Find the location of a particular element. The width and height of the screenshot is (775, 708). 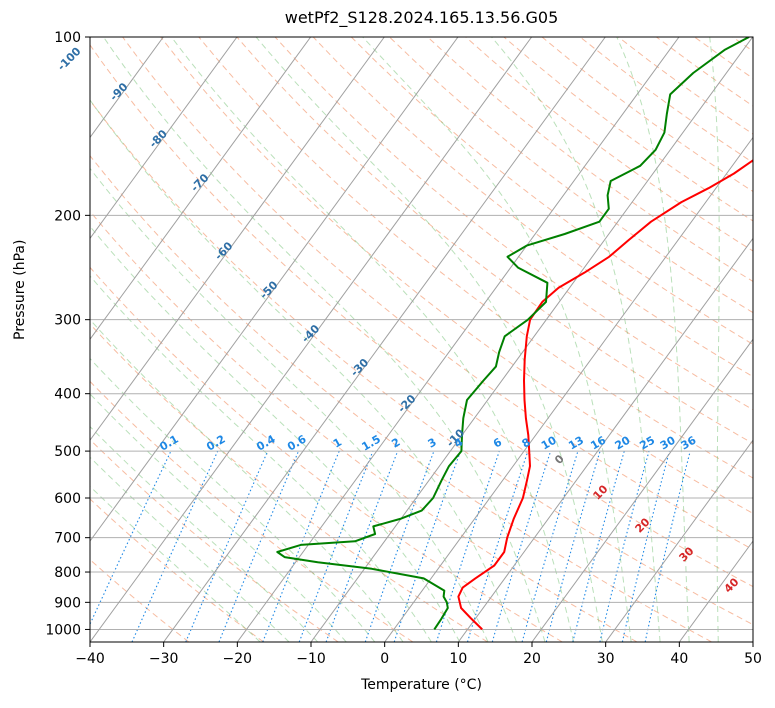

x-tick-label: −20 is located at coordinates (238, 659).